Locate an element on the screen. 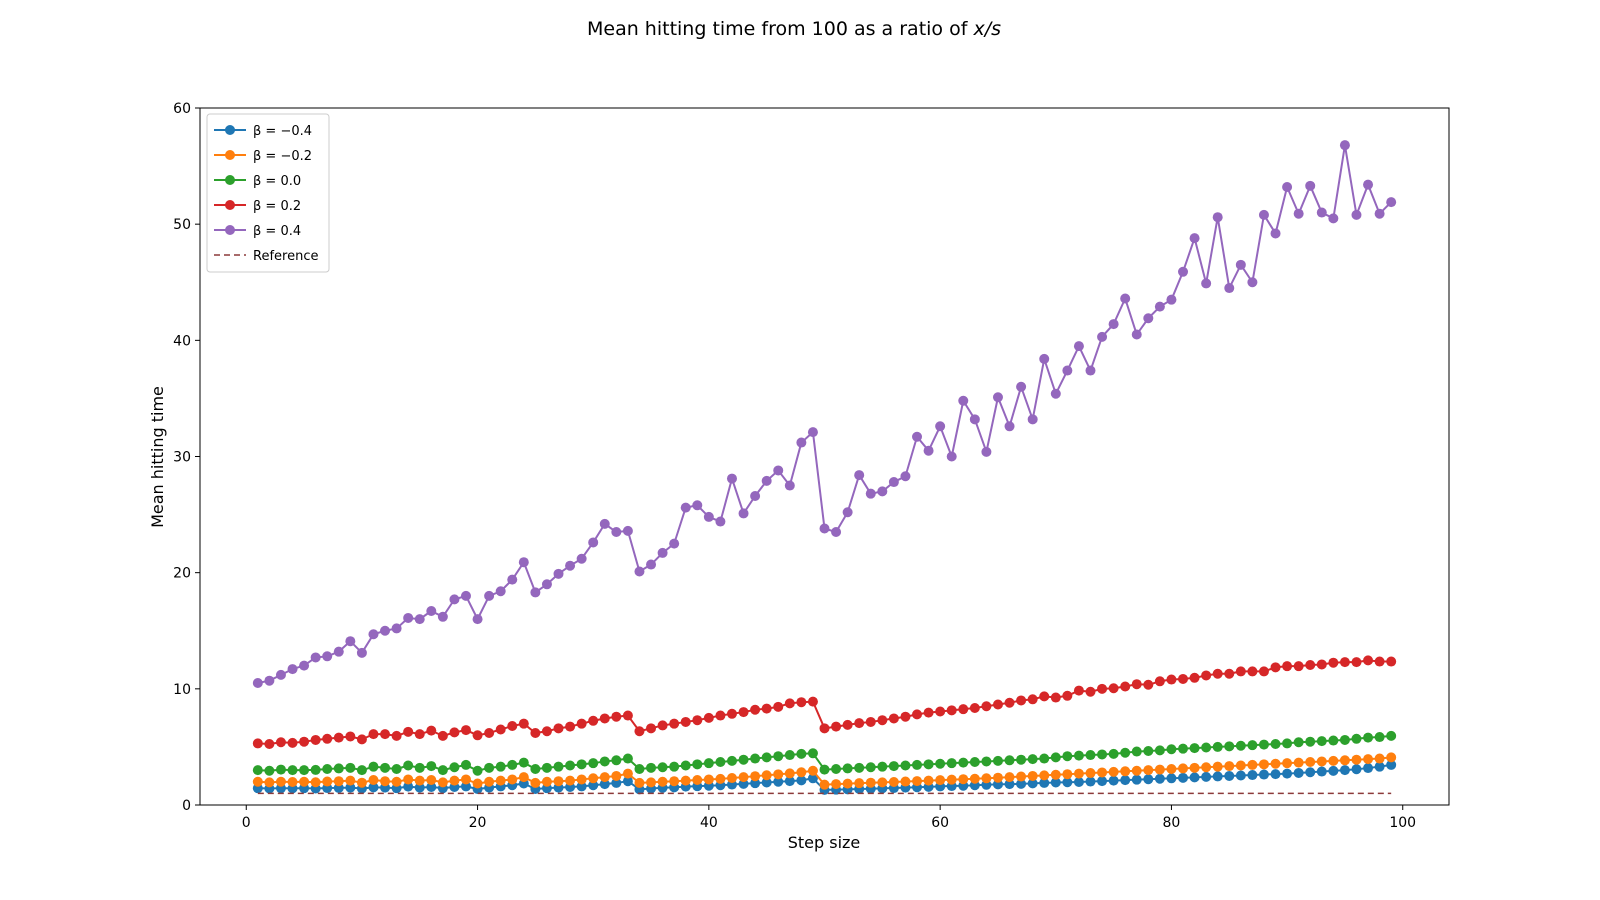 This screenshot has height=900, width=1600. x-tick-label: 40 is located at coordinates (709, 823).